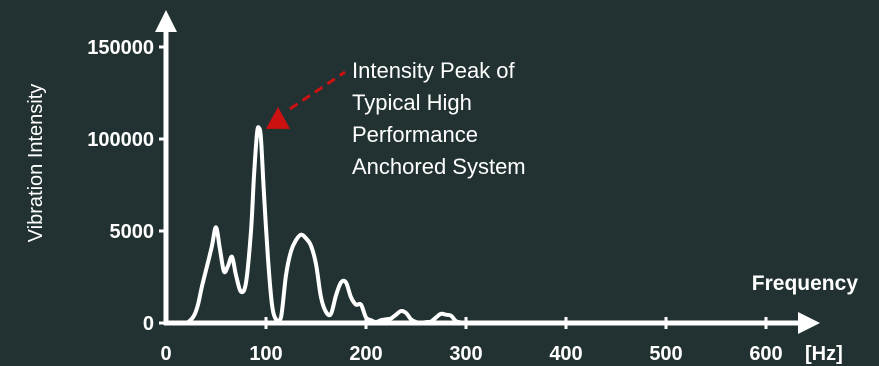 The height and width of the screenshot is (366, 879). I want to click on x-tick-label: 400, so click(565, 354).